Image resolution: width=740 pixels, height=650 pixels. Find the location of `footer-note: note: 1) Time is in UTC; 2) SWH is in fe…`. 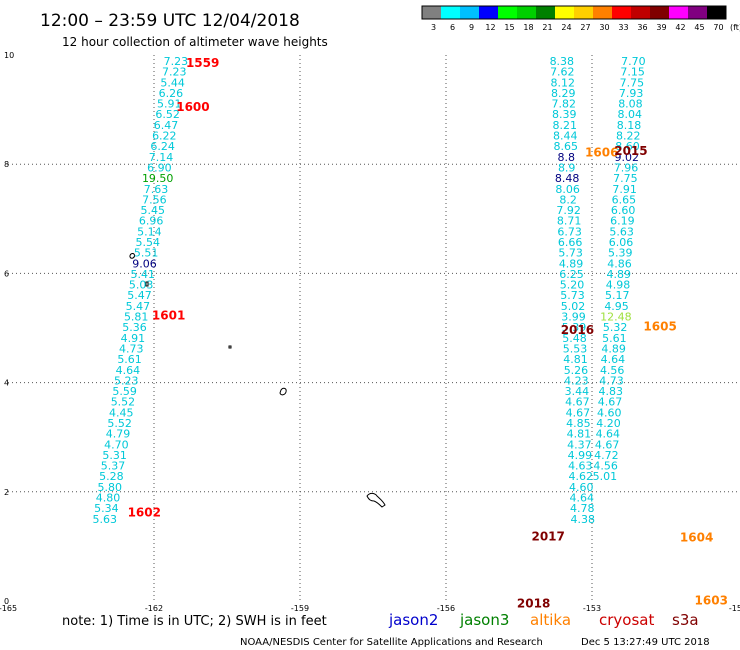

footer-note: note: 1) Time is in UTC; 2) SWH is in fe… is located at coordinates (194, 621).